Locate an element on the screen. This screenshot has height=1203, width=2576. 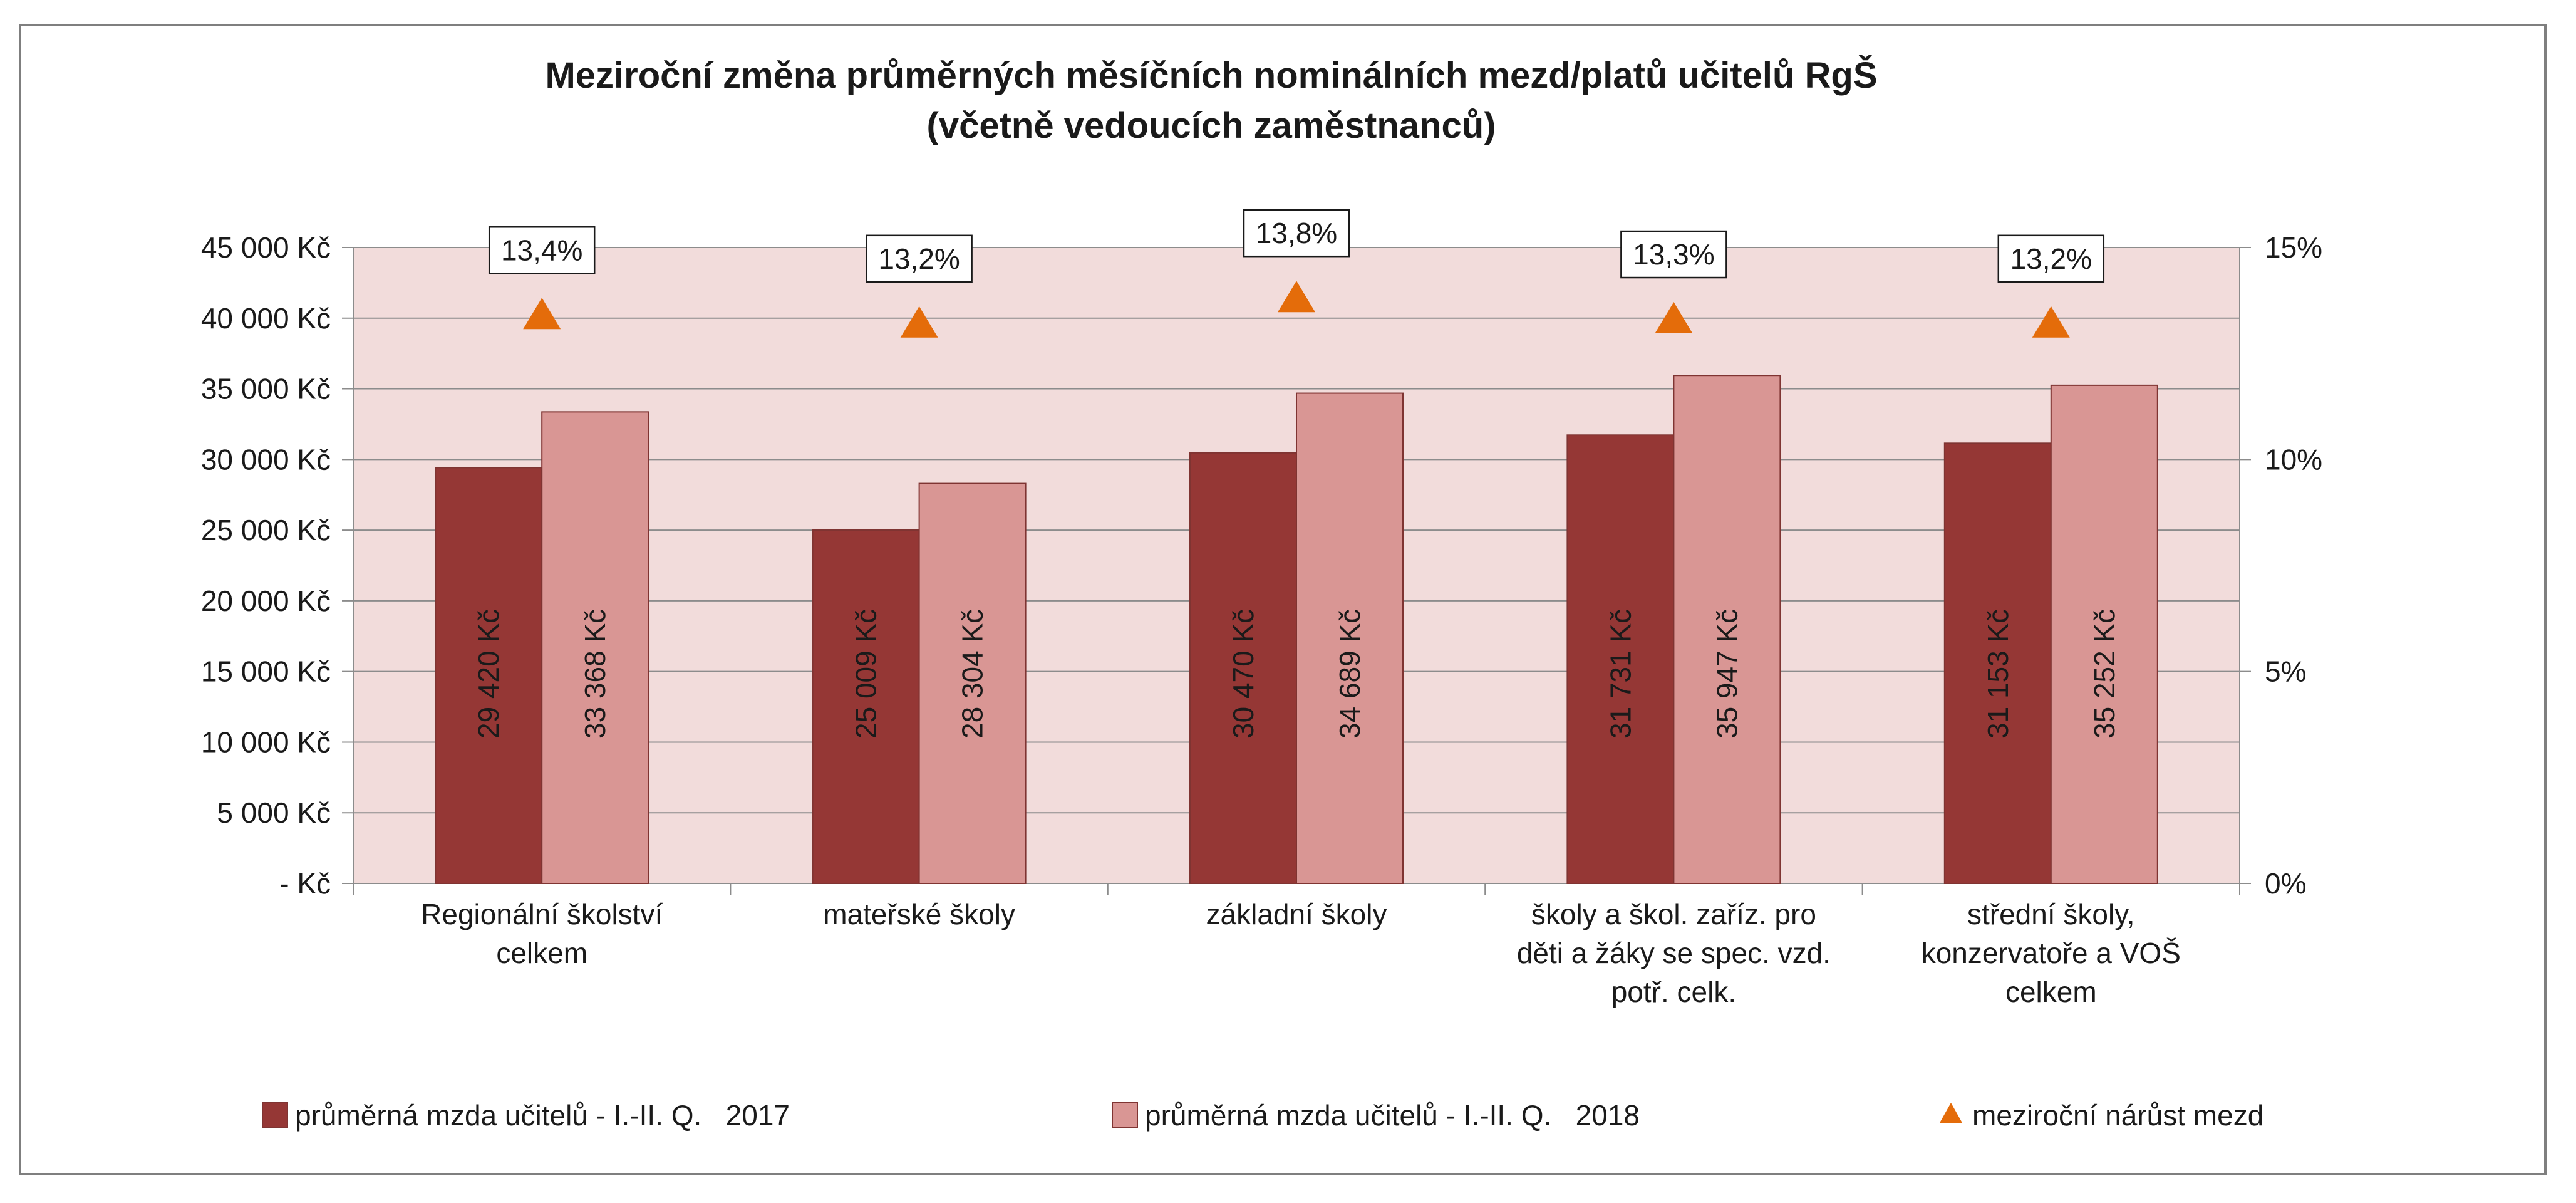
y-right-tick-label: 0% is located at coordinates (2285, 883).